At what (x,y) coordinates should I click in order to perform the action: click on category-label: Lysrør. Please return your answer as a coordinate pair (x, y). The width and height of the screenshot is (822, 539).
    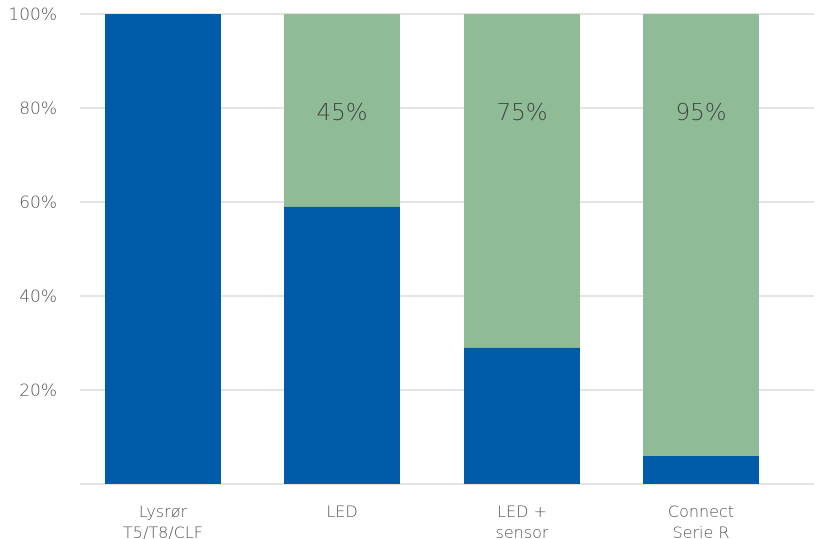
    Looking at the image, I should click on (163, 511).